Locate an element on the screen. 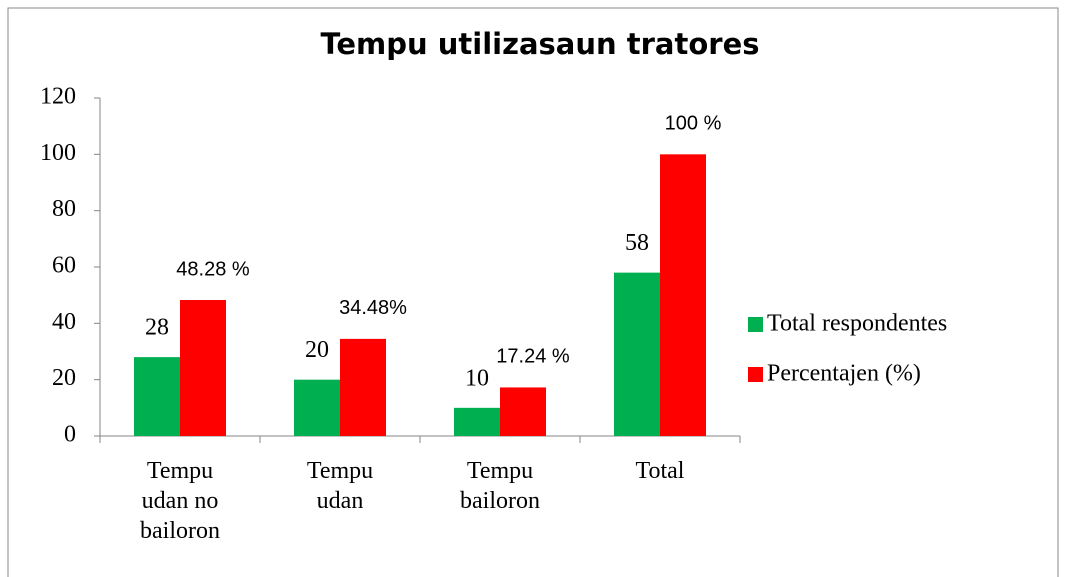 This screenshot has width=1066, height=577. data-label: 17.24 % is located at coordinates (533, 357).